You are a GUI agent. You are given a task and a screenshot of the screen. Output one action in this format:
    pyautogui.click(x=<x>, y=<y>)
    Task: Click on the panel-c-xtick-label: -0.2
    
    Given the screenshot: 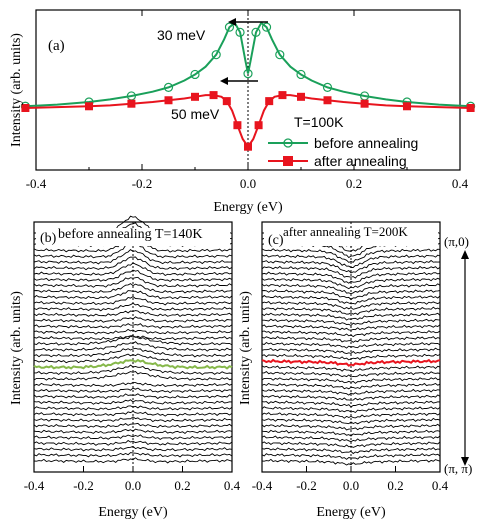 What is the action you would take?
    pyautogui.click(x=306, y=485)
    